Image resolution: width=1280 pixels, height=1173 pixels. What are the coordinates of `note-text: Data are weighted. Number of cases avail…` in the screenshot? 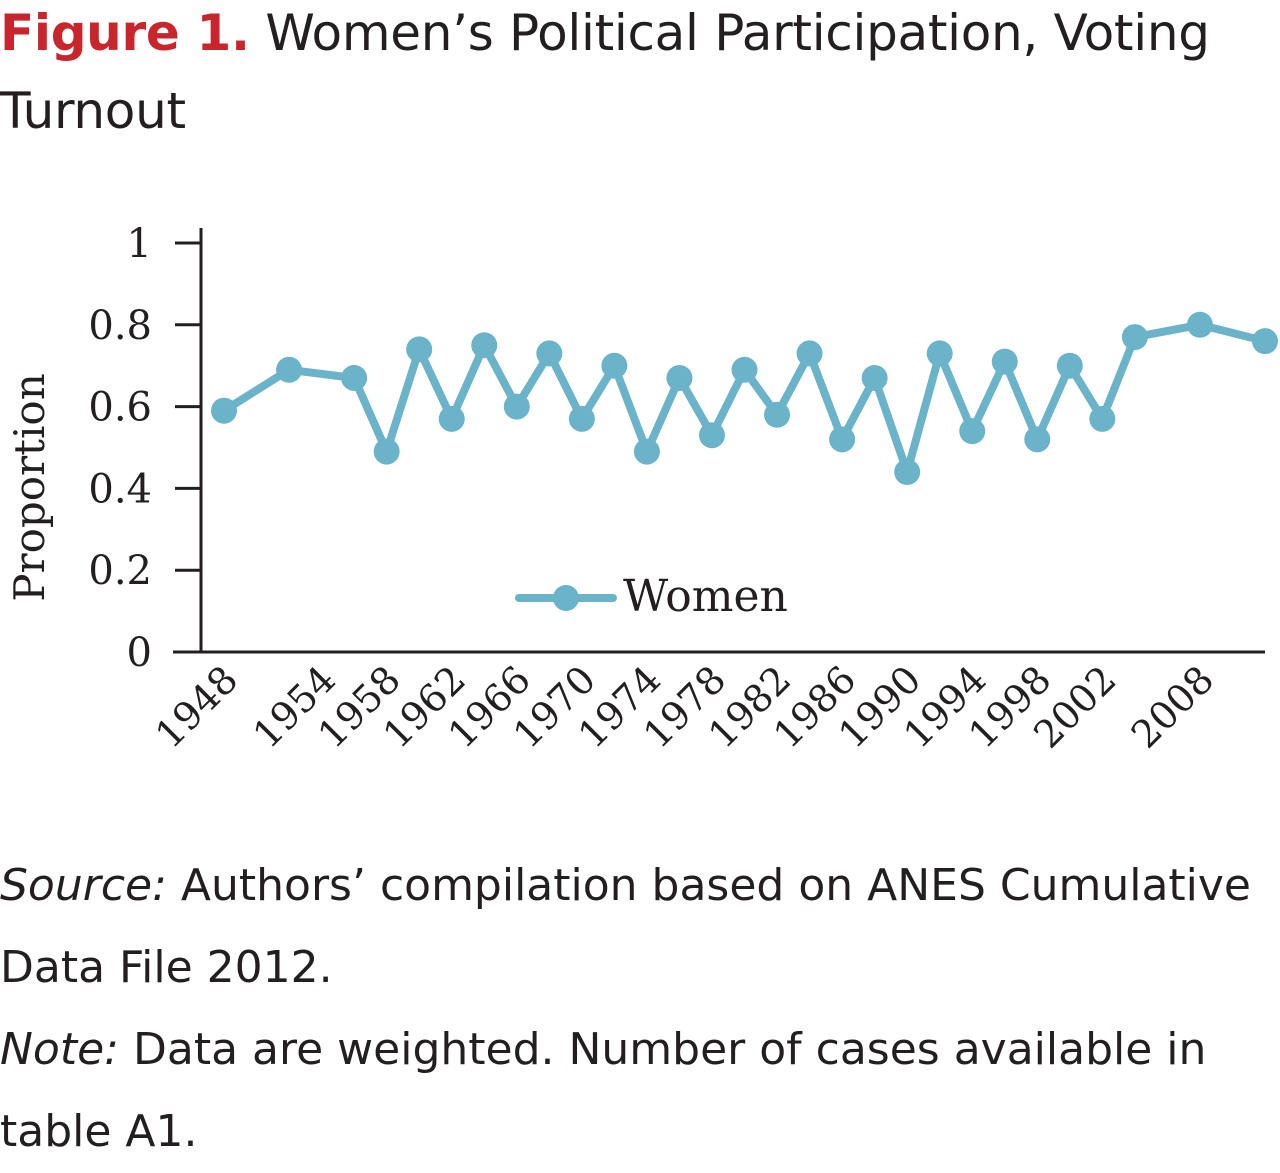 It's located at (603, 1090).